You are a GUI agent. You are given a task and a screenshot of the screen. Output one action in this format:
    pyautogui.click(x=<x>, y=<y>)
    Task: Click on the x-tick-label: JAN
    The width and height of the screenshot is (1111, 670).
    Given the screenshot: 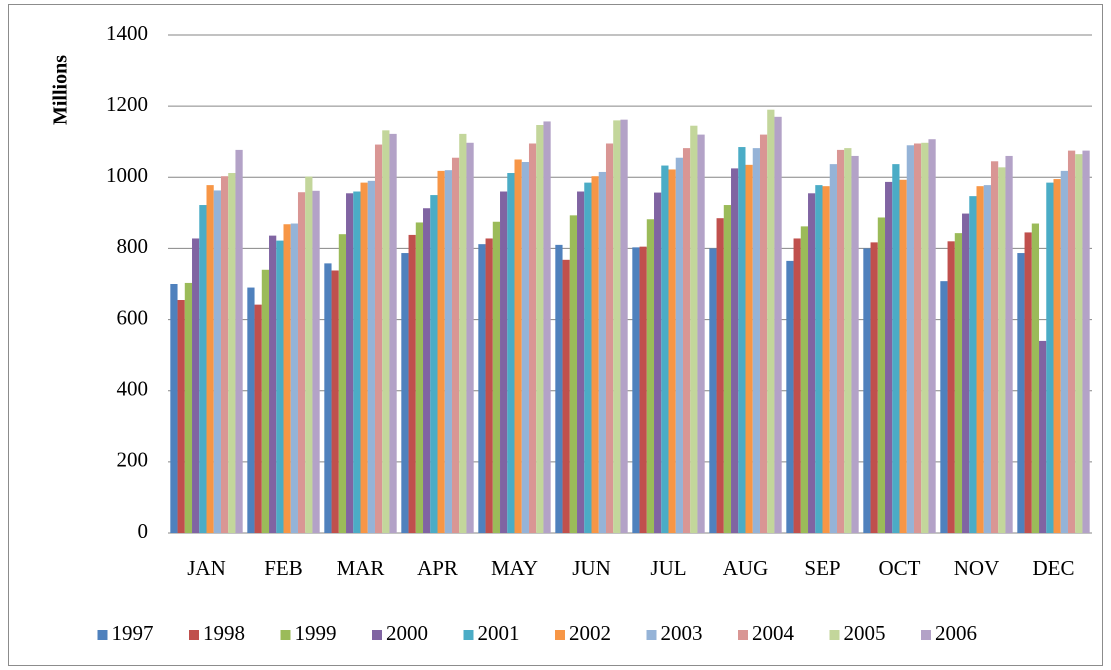 What is the action you would take?
    pyautogui.click(x=206, y=568)
    